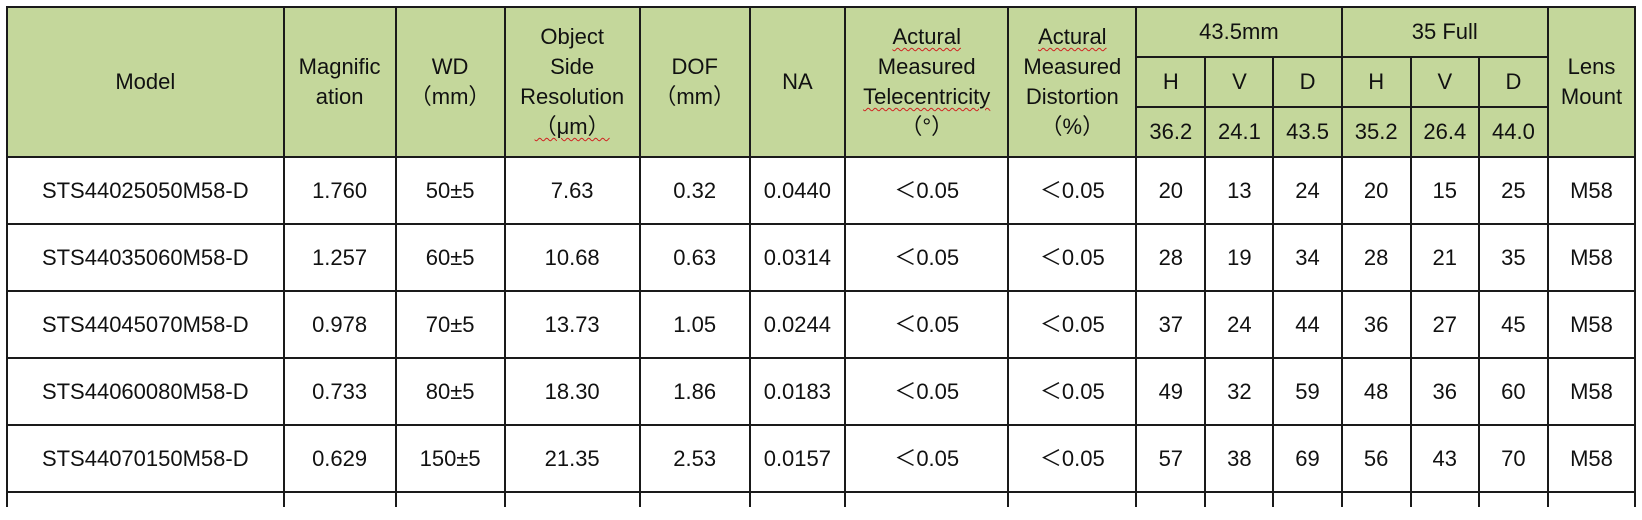  Describe the element at coordinates (1591, 66) in the screenshot. I see `header-lens-mount-line1: Lens` at that location.